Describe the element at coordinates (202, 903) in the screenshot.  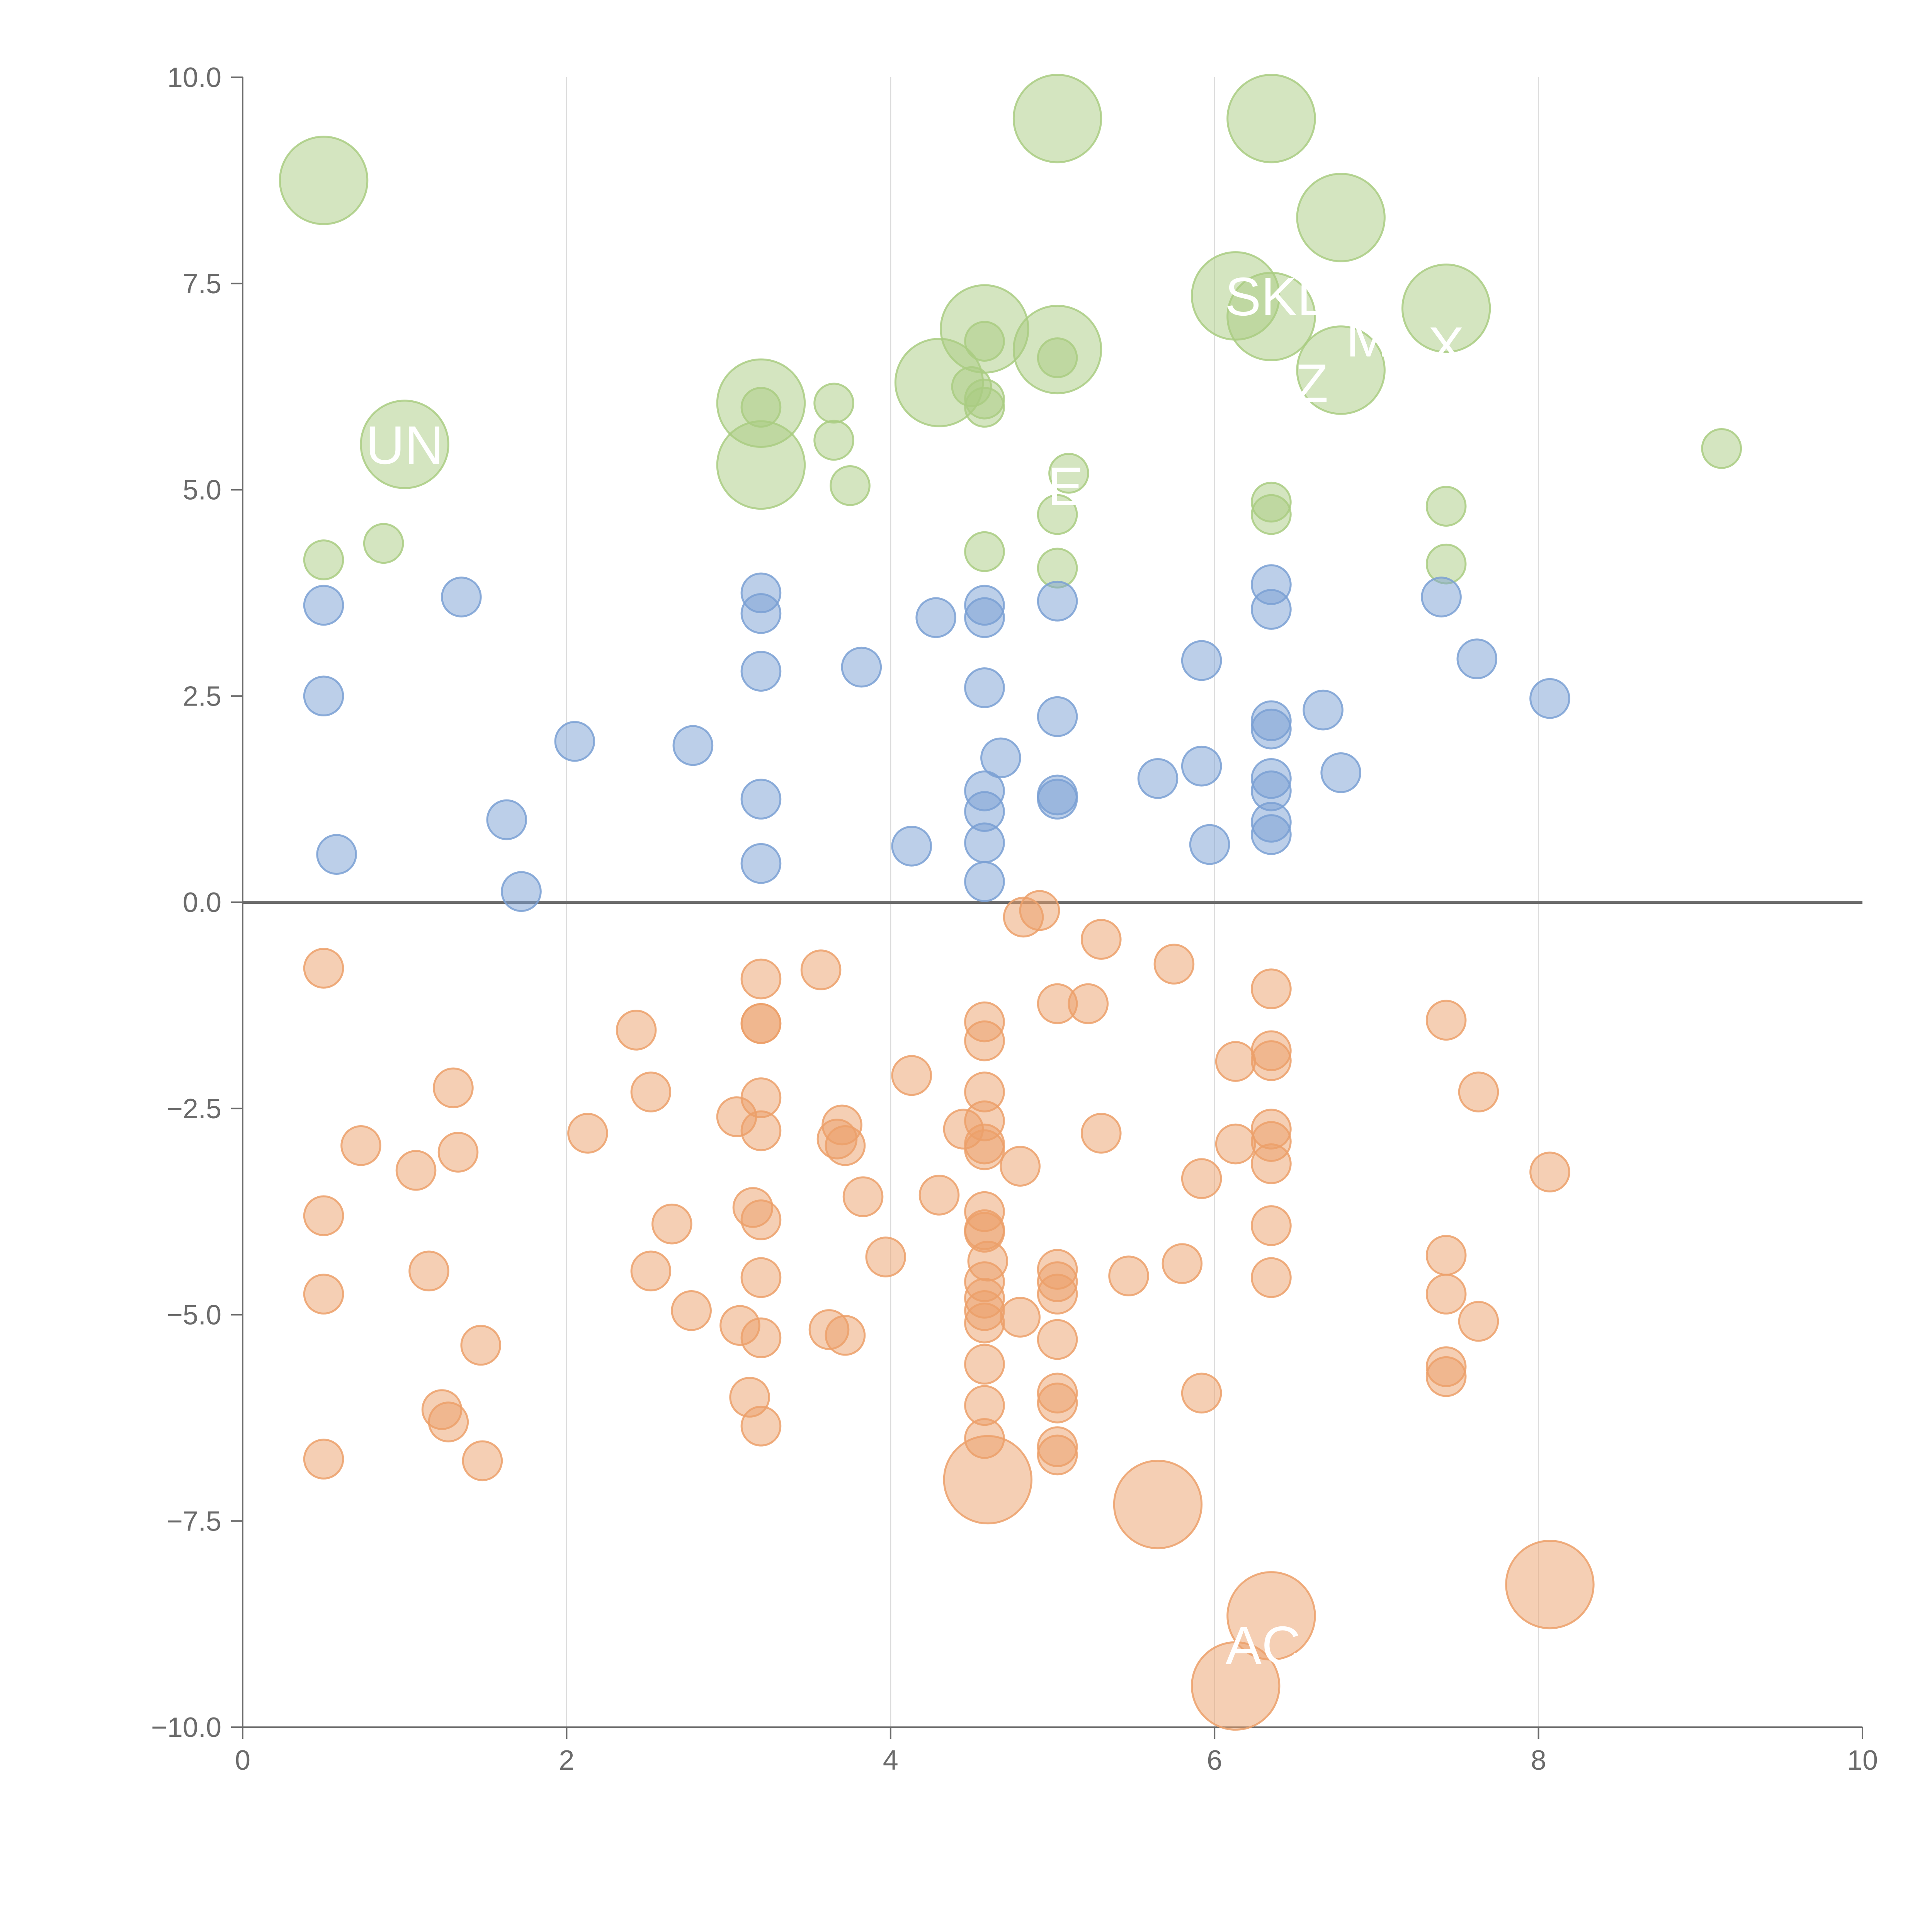
I see `y-tick-label: 0.0` at that location.